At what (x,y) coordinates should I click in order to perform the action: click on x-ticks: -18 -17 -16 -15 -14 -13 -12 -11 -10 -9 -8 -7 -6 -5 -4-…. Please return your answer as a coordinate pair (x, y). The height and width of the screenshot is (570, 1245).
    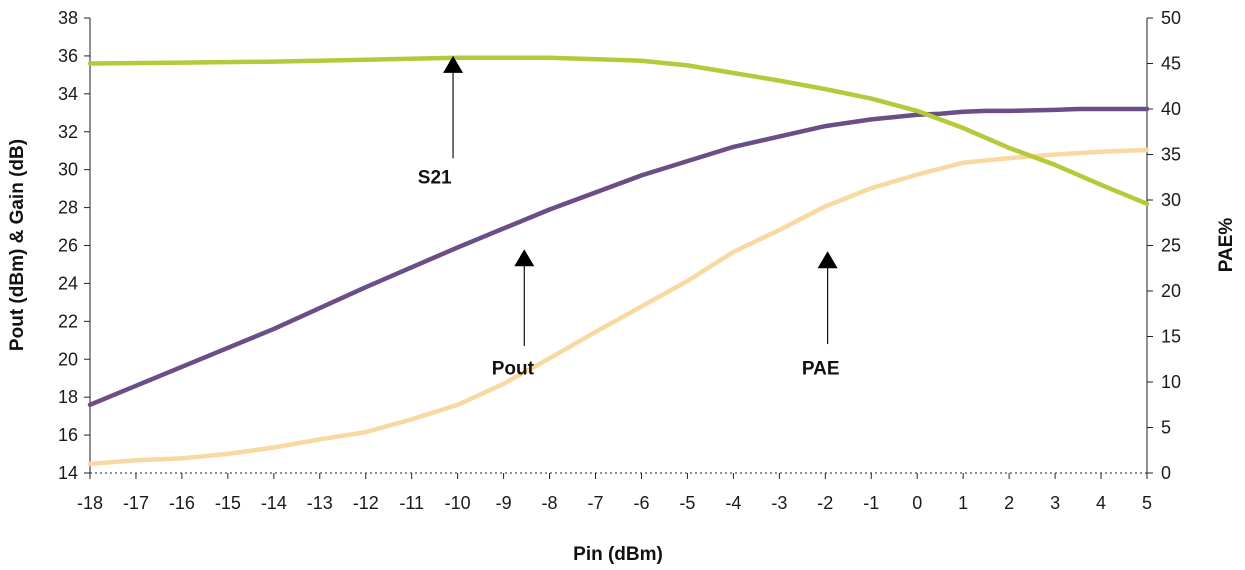
    Looking at the image, I should click on (614, 493).